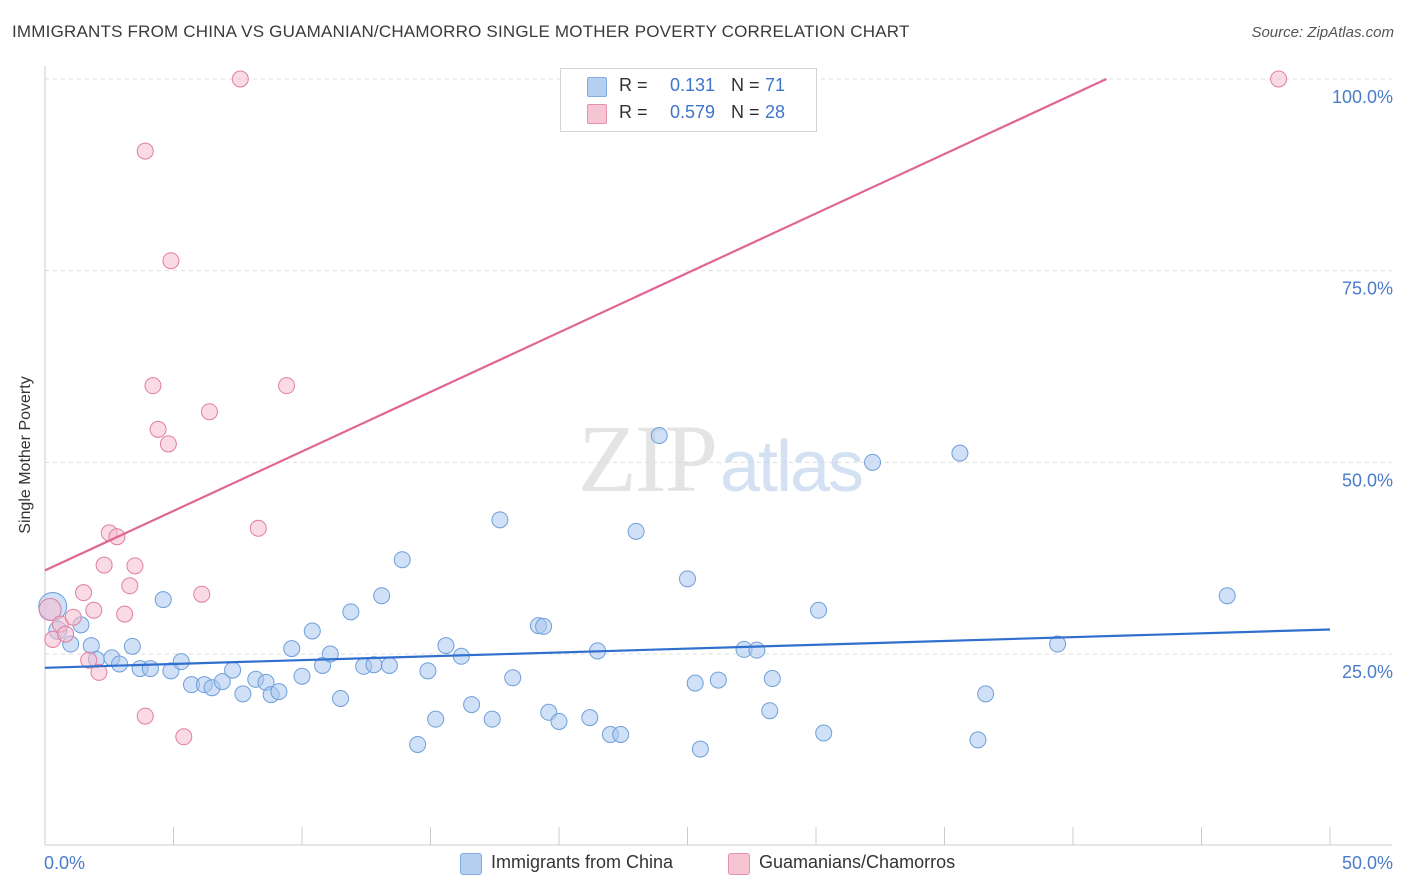 Image resolution: width=1406 pixels, height=892 pixels. I want to click on y-tick-label: 75.0%, so click(1367, 289).